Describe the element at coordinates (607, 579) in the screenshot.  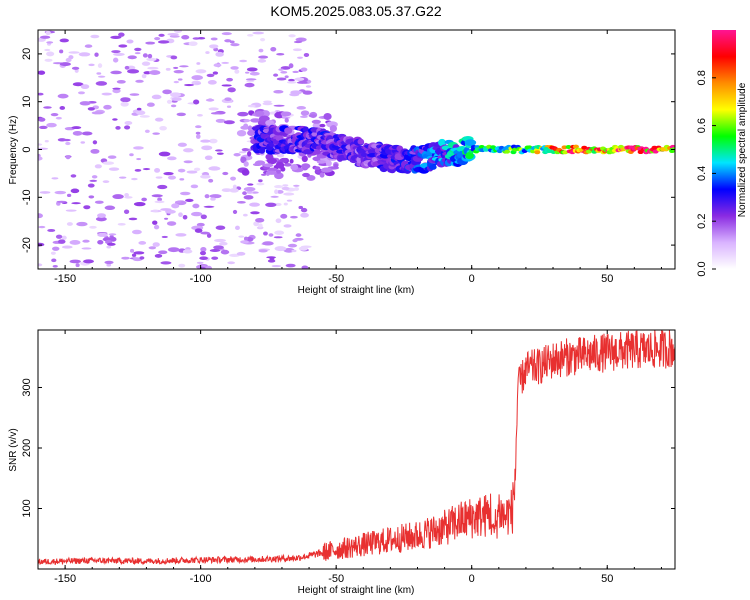
I see `snr-x-tick-label: 50` at that location.